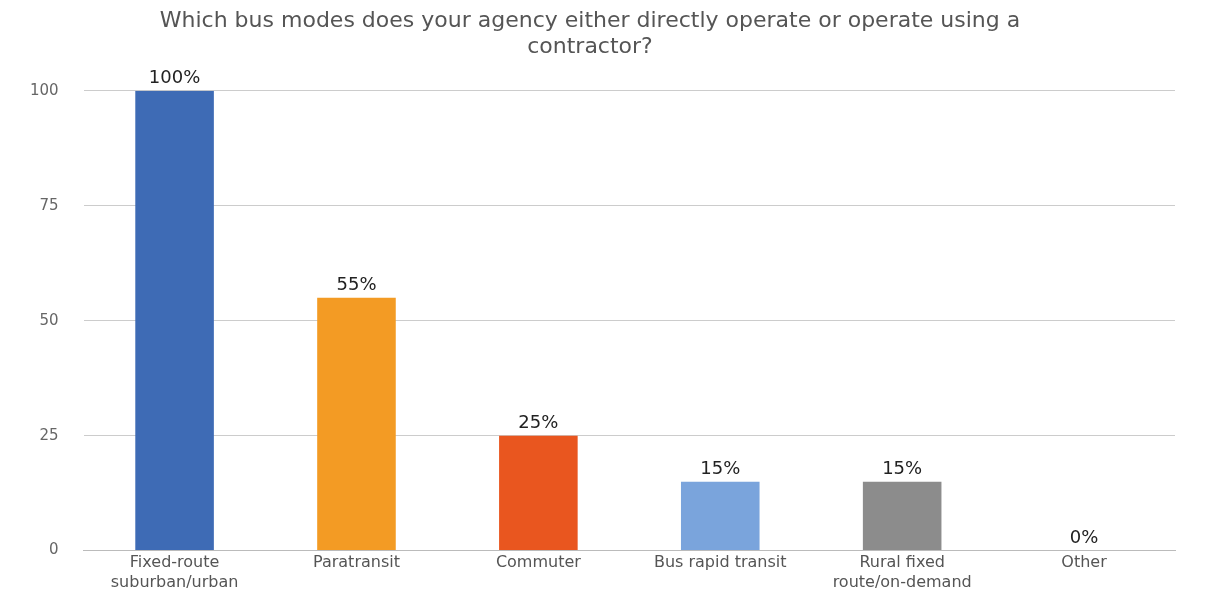  Describe the element at coordinates (1084, 537) in the screenshot. I see `data-label: 0%` at that location.